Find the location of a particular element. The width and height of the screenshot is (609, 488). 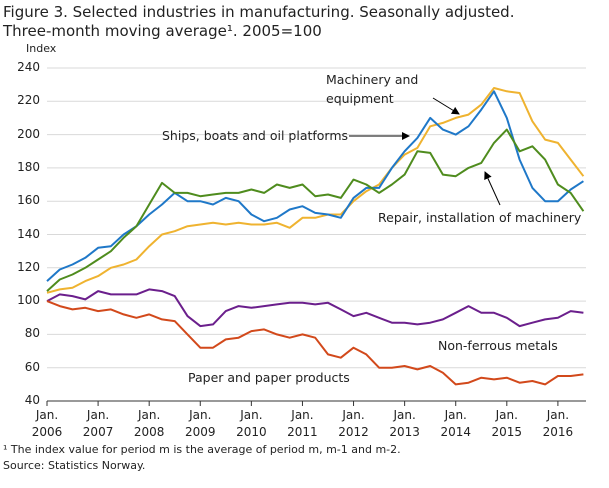

x-tick-label: Jan. 2006 is located at coordinates (47, 423).